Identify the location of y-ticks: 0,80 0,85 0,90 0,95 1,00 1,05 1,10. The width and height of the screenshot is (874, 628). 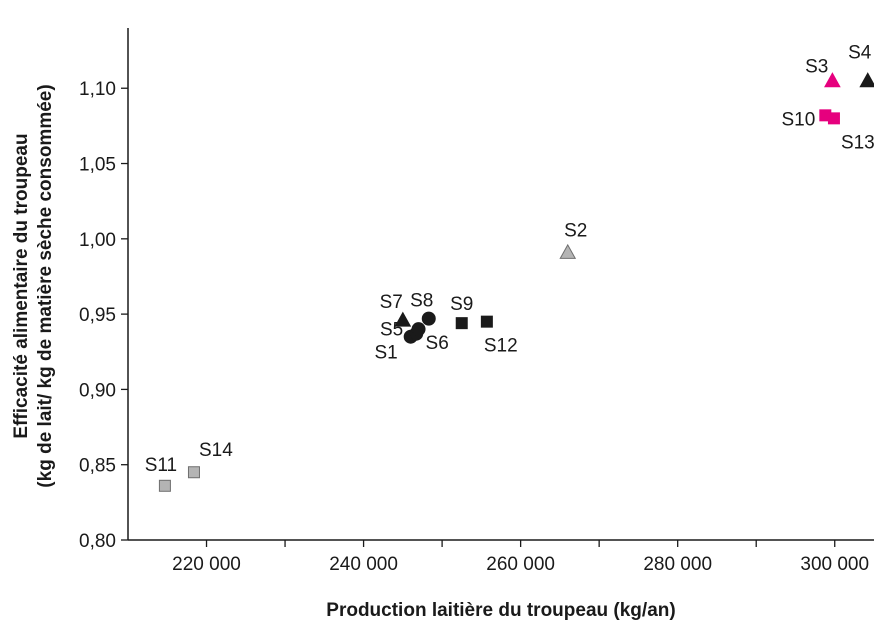
(103, 315).